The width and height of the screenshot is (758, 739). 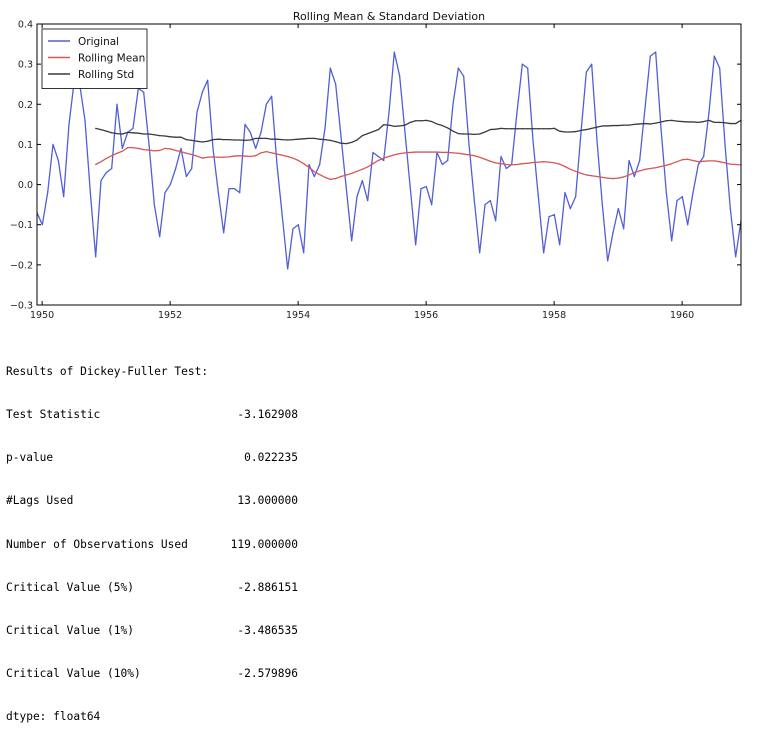 I want to click on y-tick-label: −0.3, so click(x=21, y=306).